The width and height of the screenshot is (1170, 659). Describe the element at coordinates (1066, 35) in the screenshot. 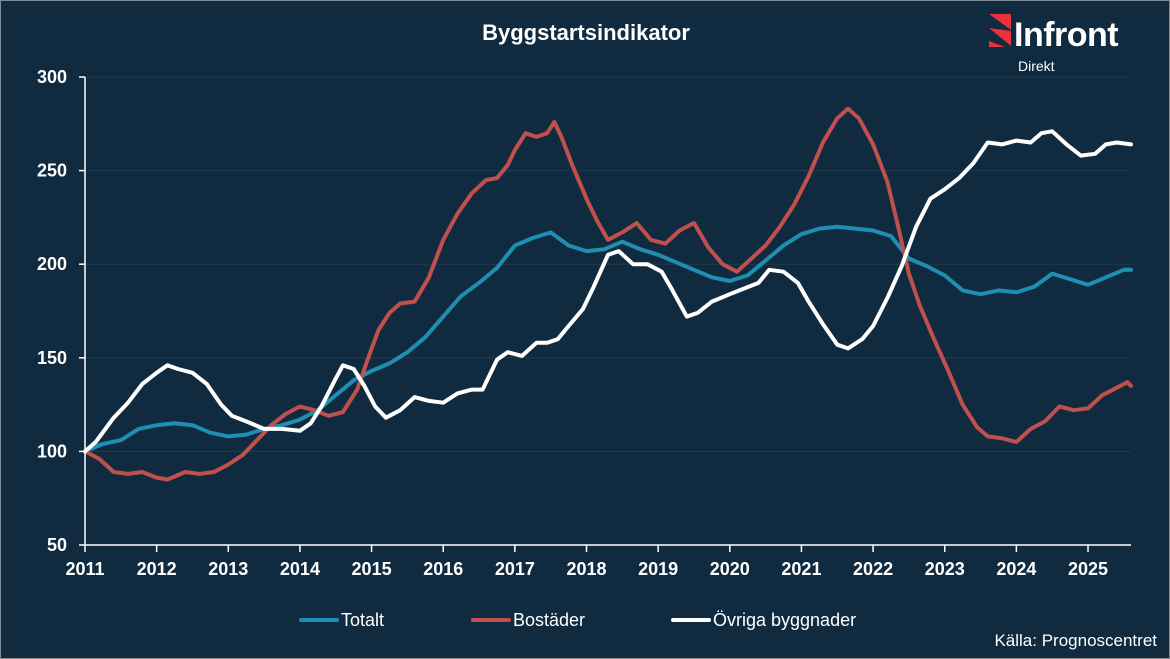

I see `logo-name: Infront` at that location.